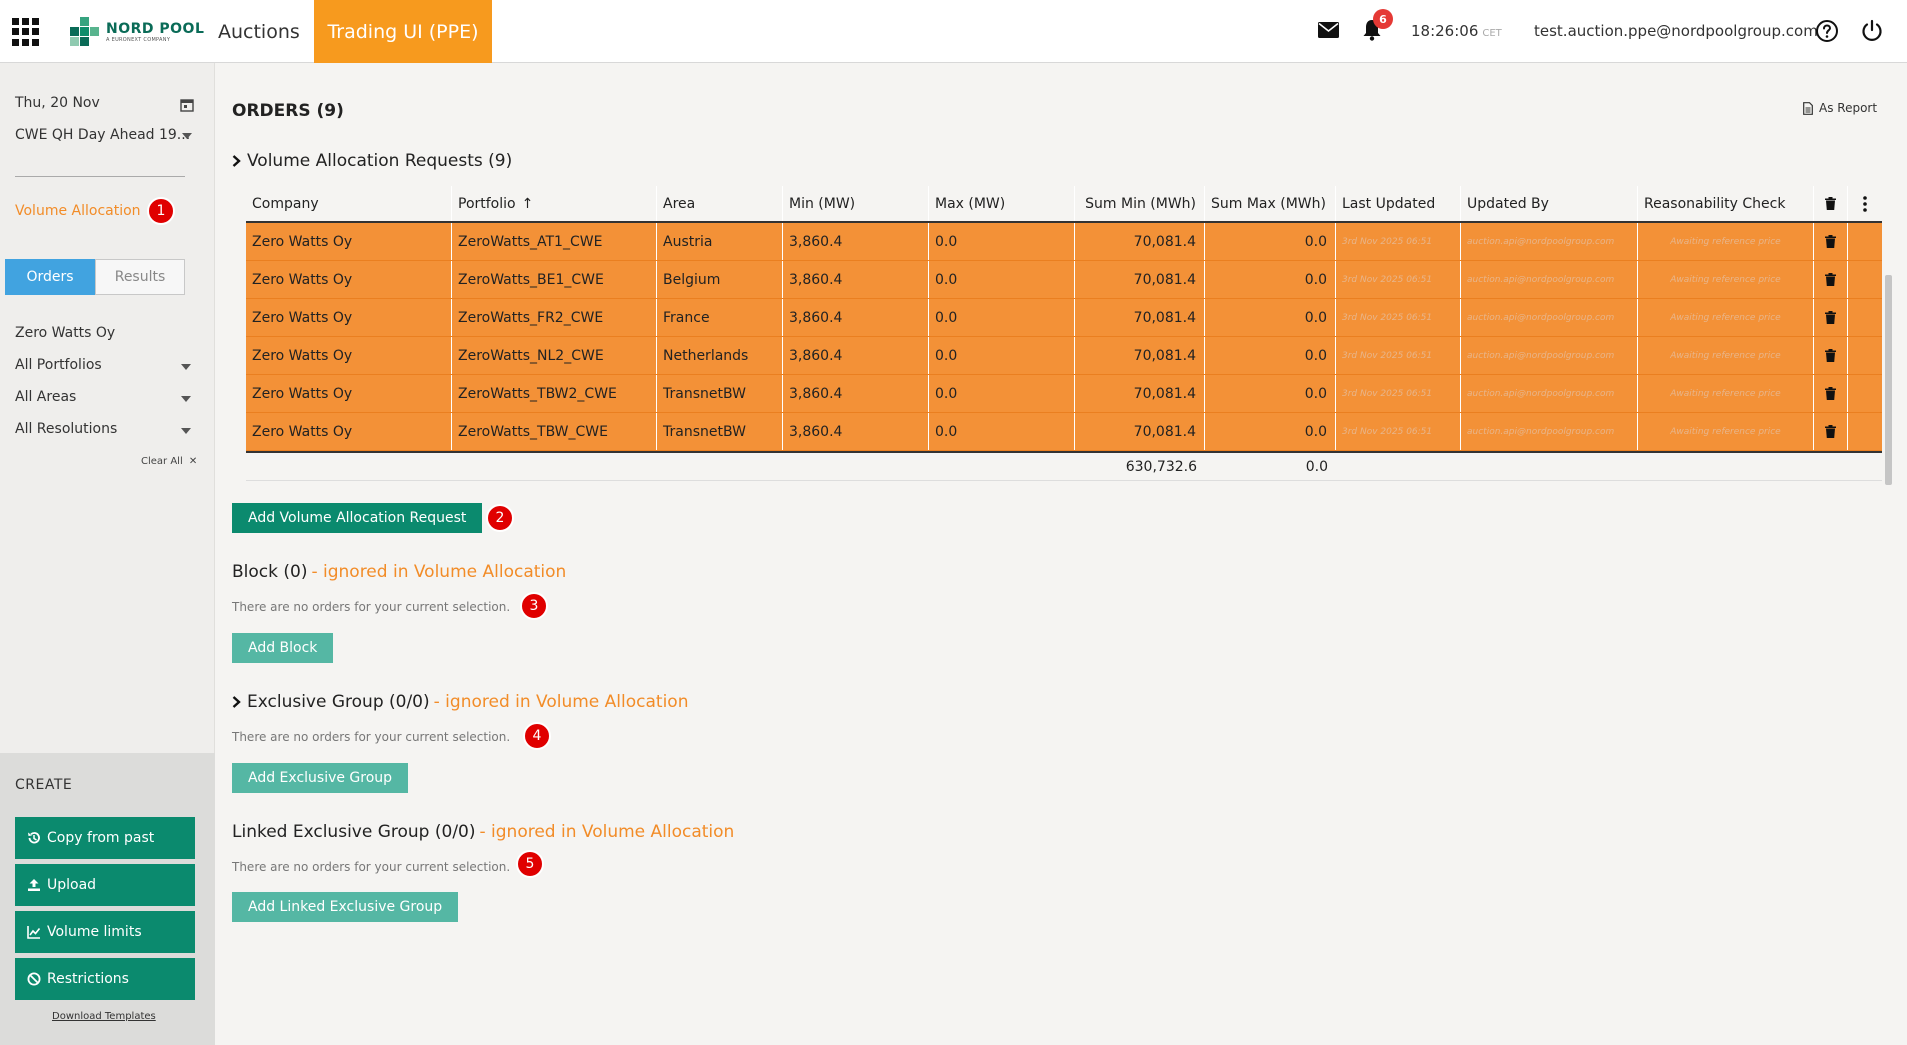  What do you see at coordinates (259, 31) in the screenshot?
I see `nav-auctions: Auctions` at bounding box center [259, 31].